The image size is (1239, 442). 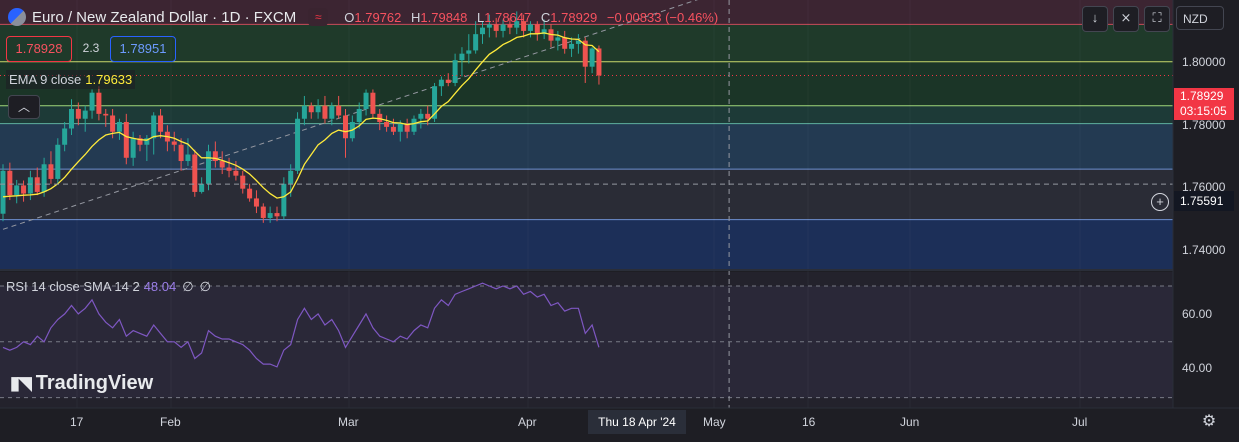 I want to click on arrow-down-button: ↓, so click(x=1095, y=19).